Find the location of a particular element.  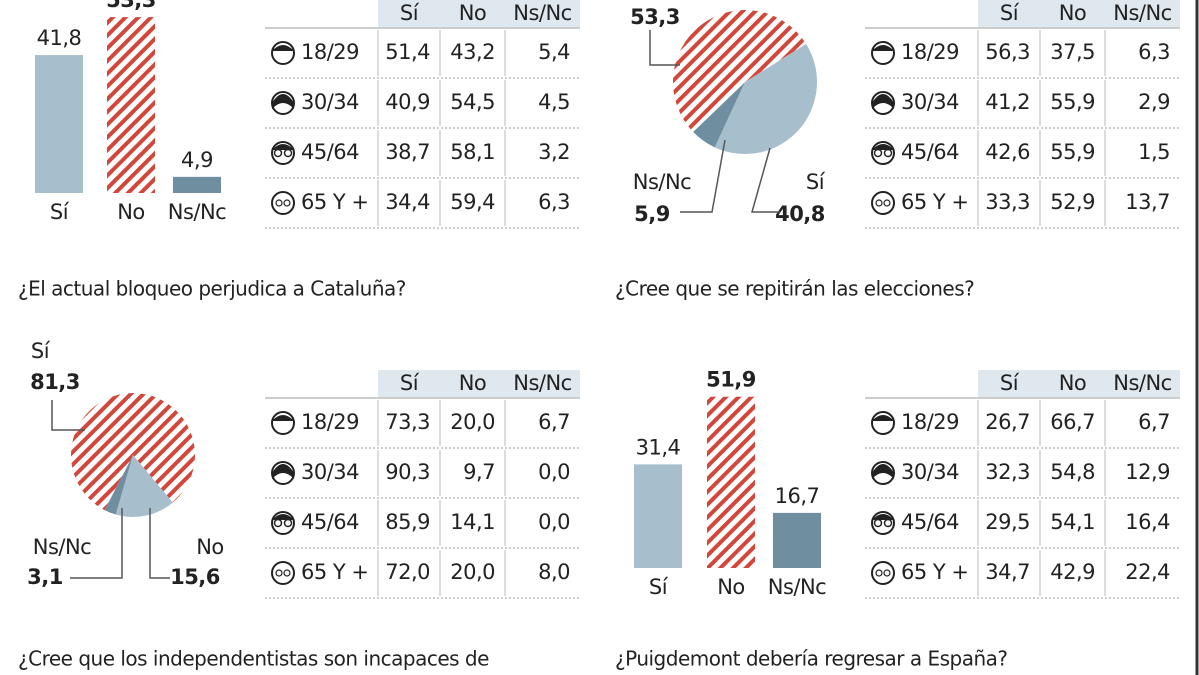

table-cell: 37,5 is located at coordinates (1072, 52).